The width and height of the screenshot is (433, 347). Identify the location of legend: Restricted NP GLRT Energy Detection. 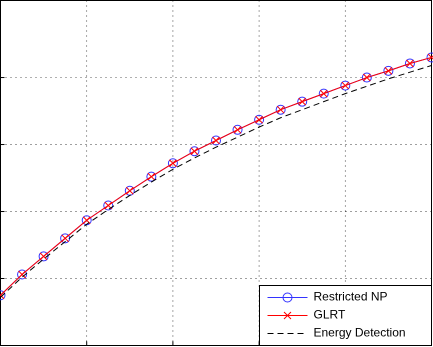
(345, 315).